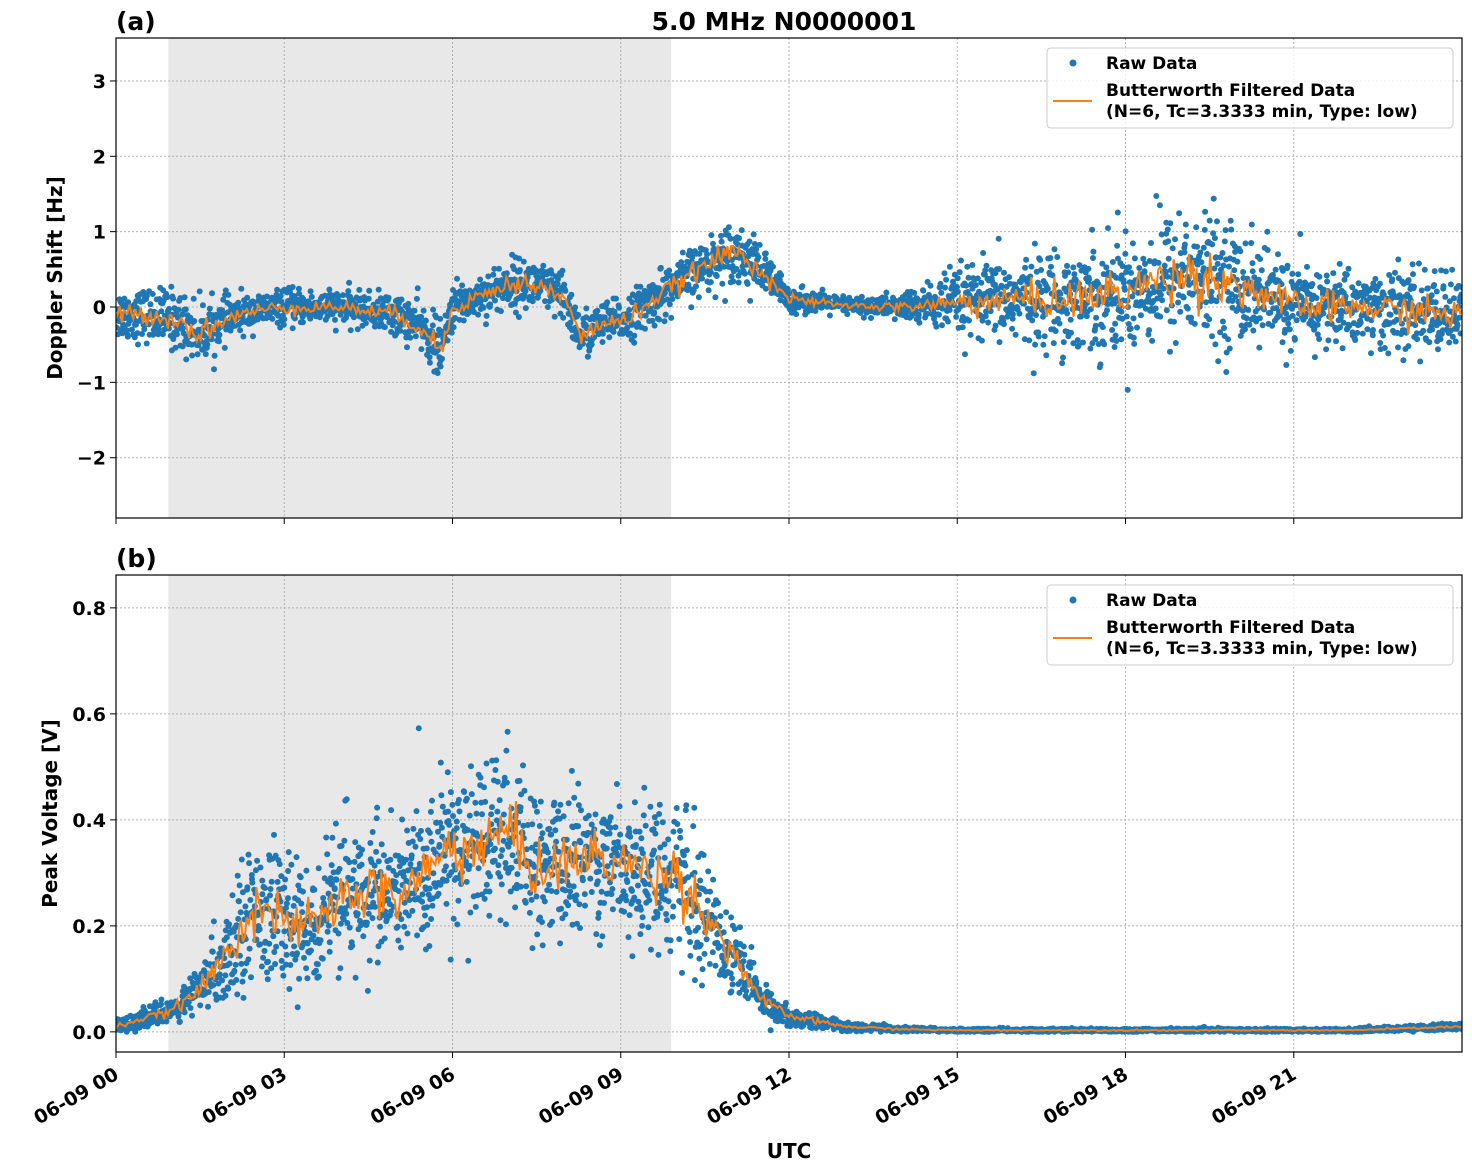 Image resolution: width=1472 pixels, height=1172 pixels. Describe the element at coordinates (55, 278) in the screenshot. I see `y-axis-label: Doppler Shift [Hz]` at that location.